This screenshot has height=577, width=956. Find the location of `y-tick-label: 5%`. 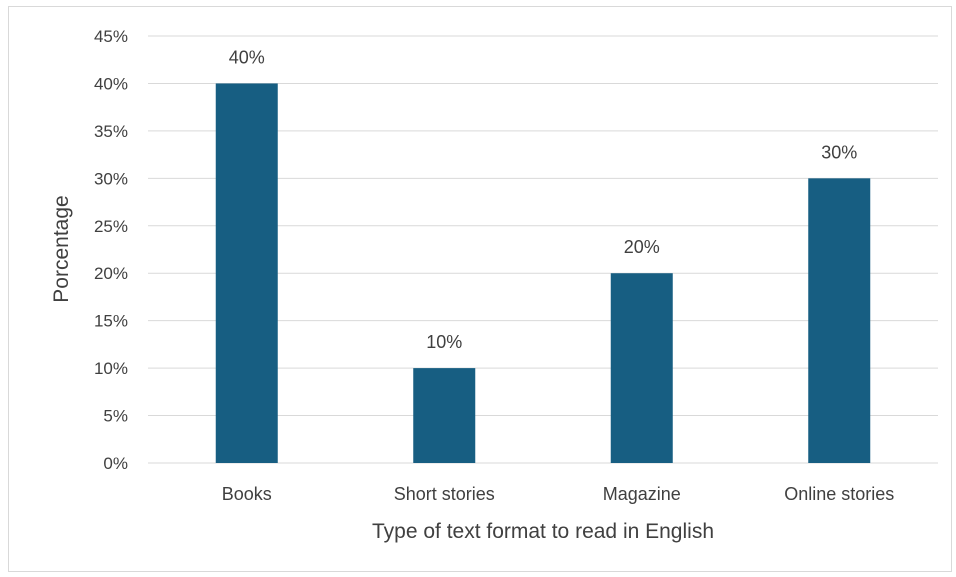

y-tick-label: 5% is located at coordinates (115, 416).